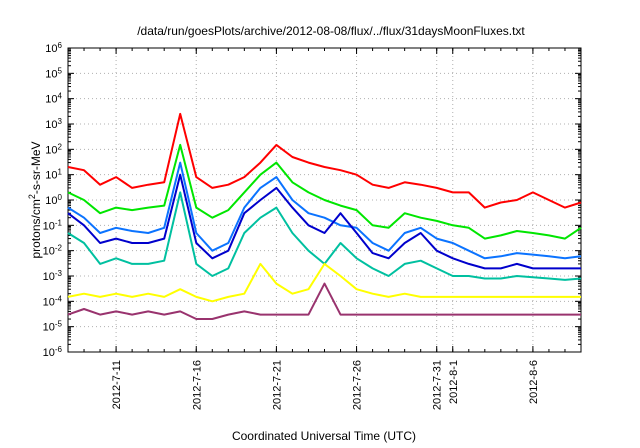  What do you see at coordinates (358, 385) in the screenshot?
I see `x-tick-label: 2012-7-26` at bounding box center [358, 385].